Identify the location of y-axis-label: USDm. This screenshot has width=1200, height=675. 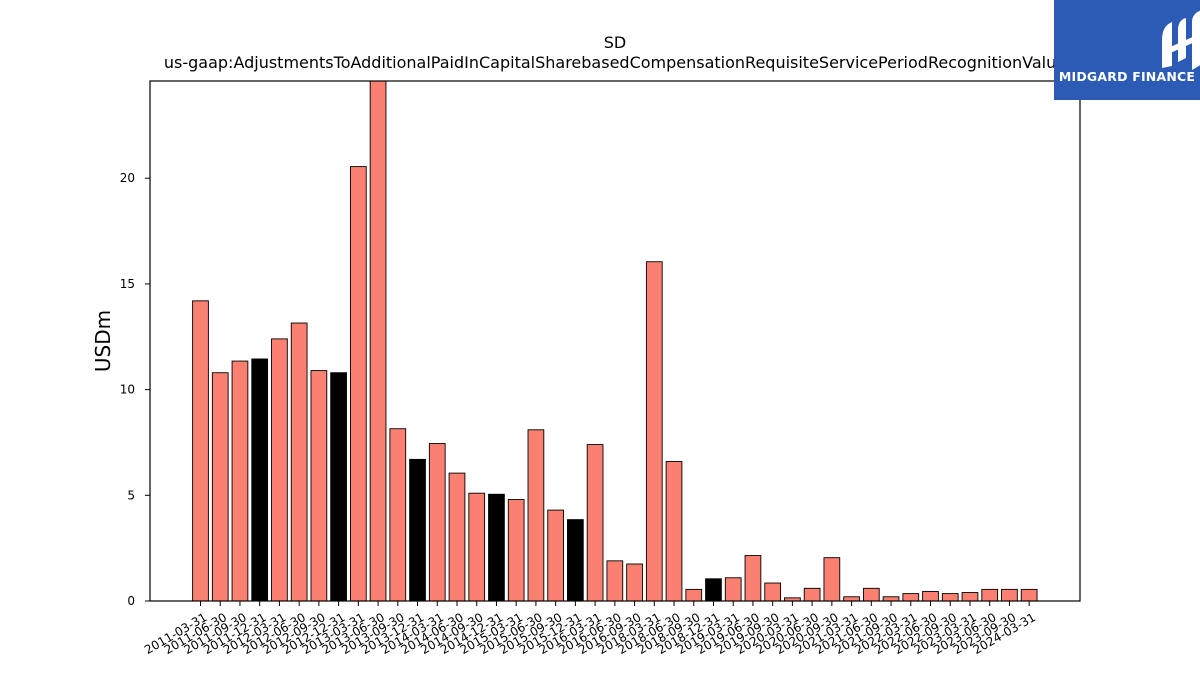
(103, 341).